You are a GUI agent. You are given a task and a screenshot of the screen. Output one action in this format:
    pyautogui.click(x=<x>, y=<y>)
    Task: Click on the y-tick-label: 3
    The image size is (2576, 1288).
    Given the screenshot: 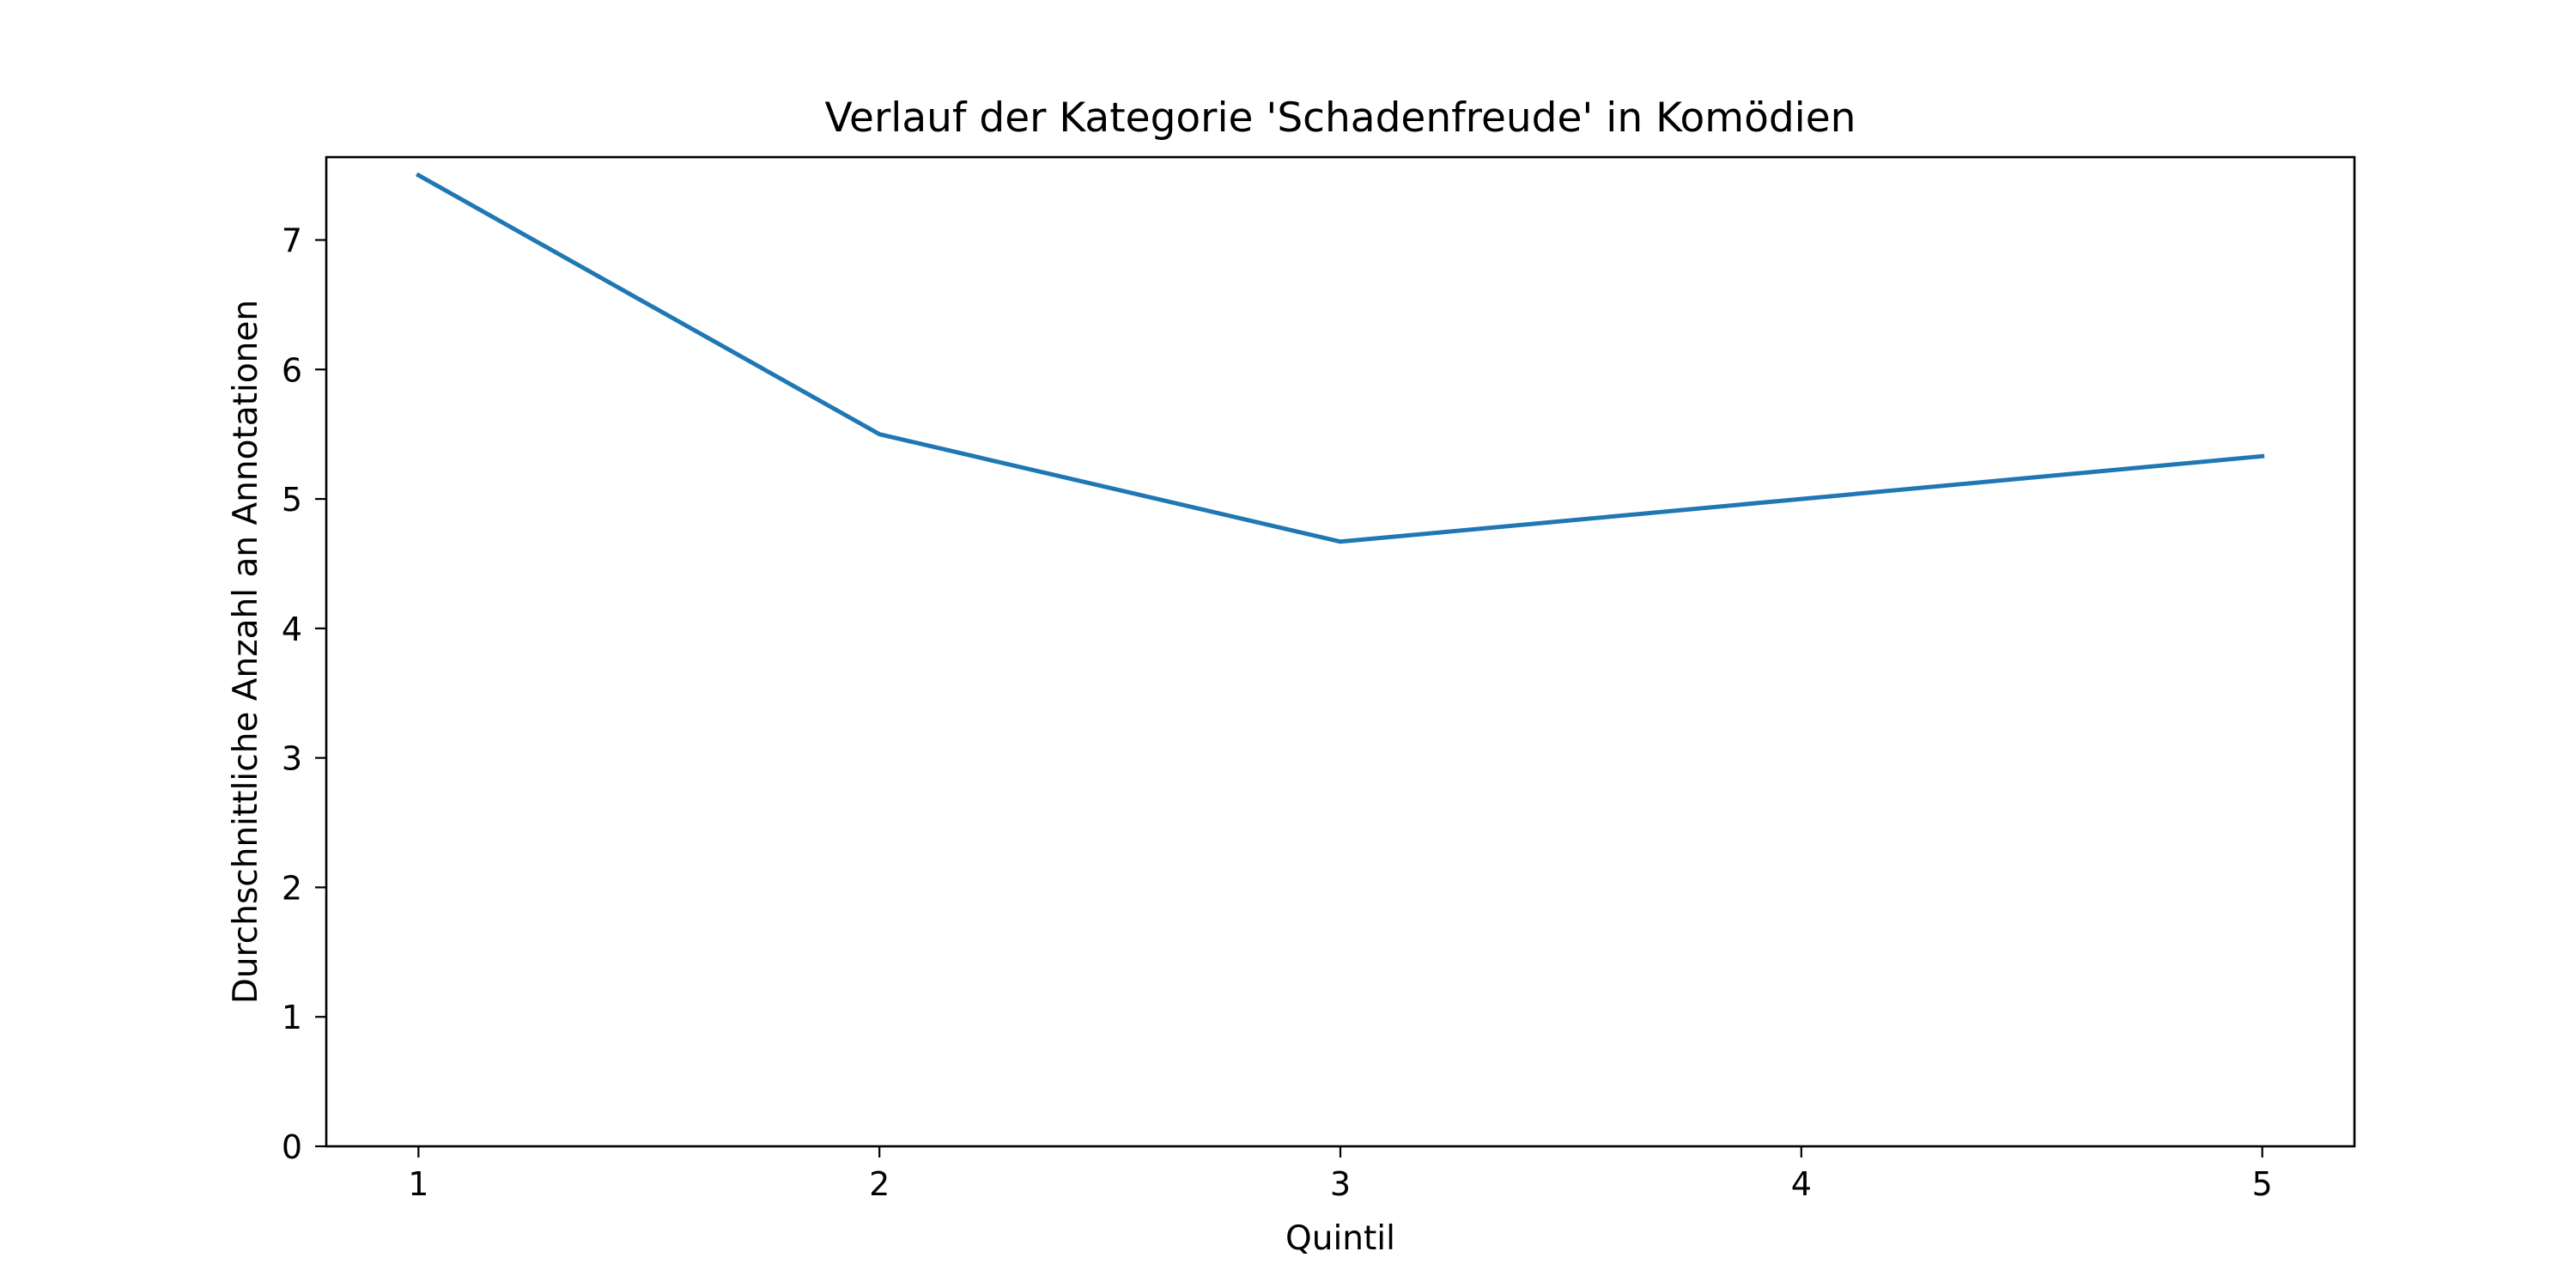 What is the action you would take?
    pyautogui.click(x=292, y=759)
    